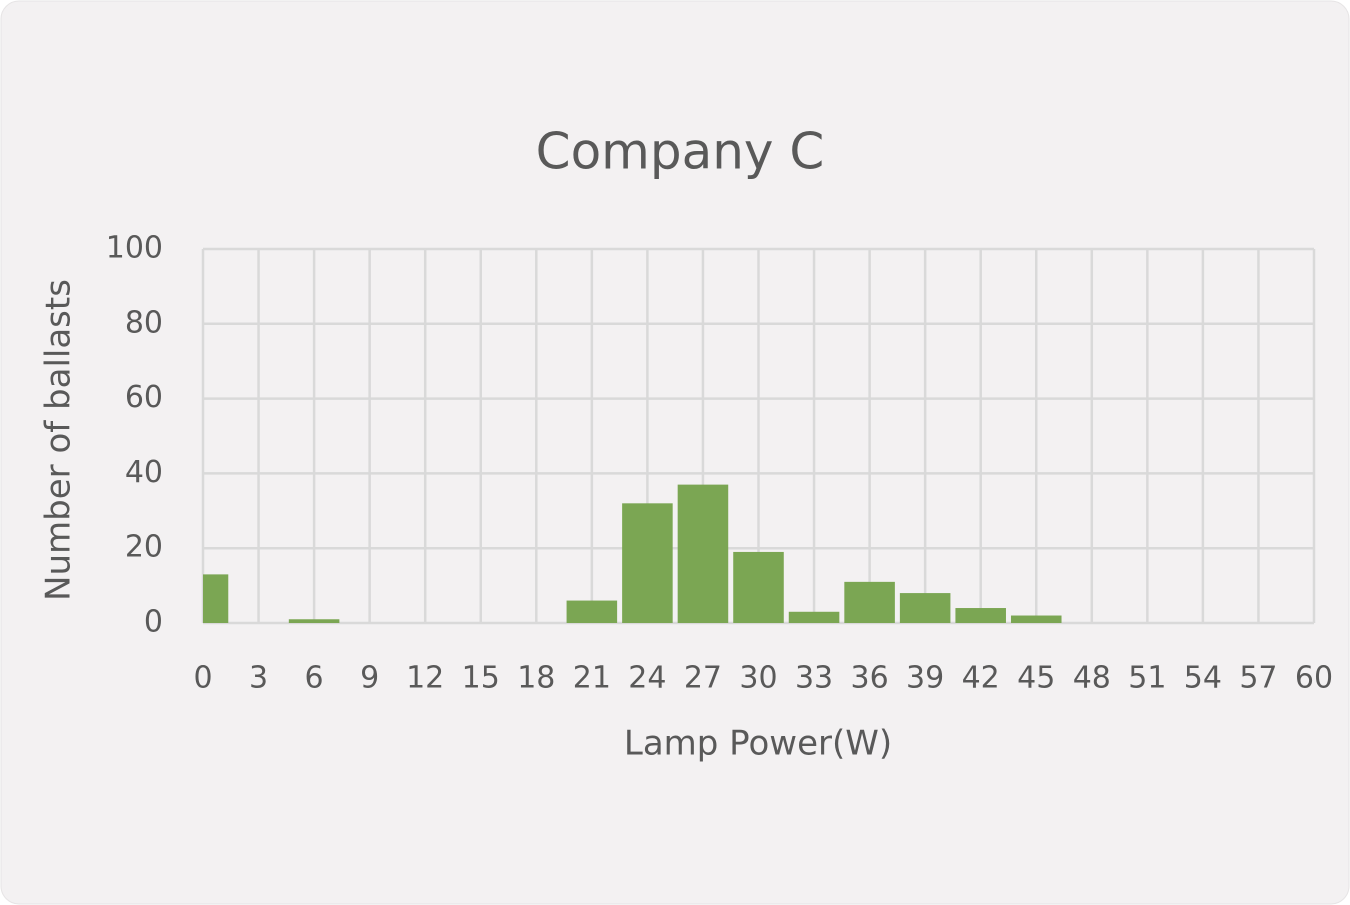  What do you see at coordinates (153, 622) in the screenshot?
I see `y-tick-label: 0` at bounding box center [153, 622].